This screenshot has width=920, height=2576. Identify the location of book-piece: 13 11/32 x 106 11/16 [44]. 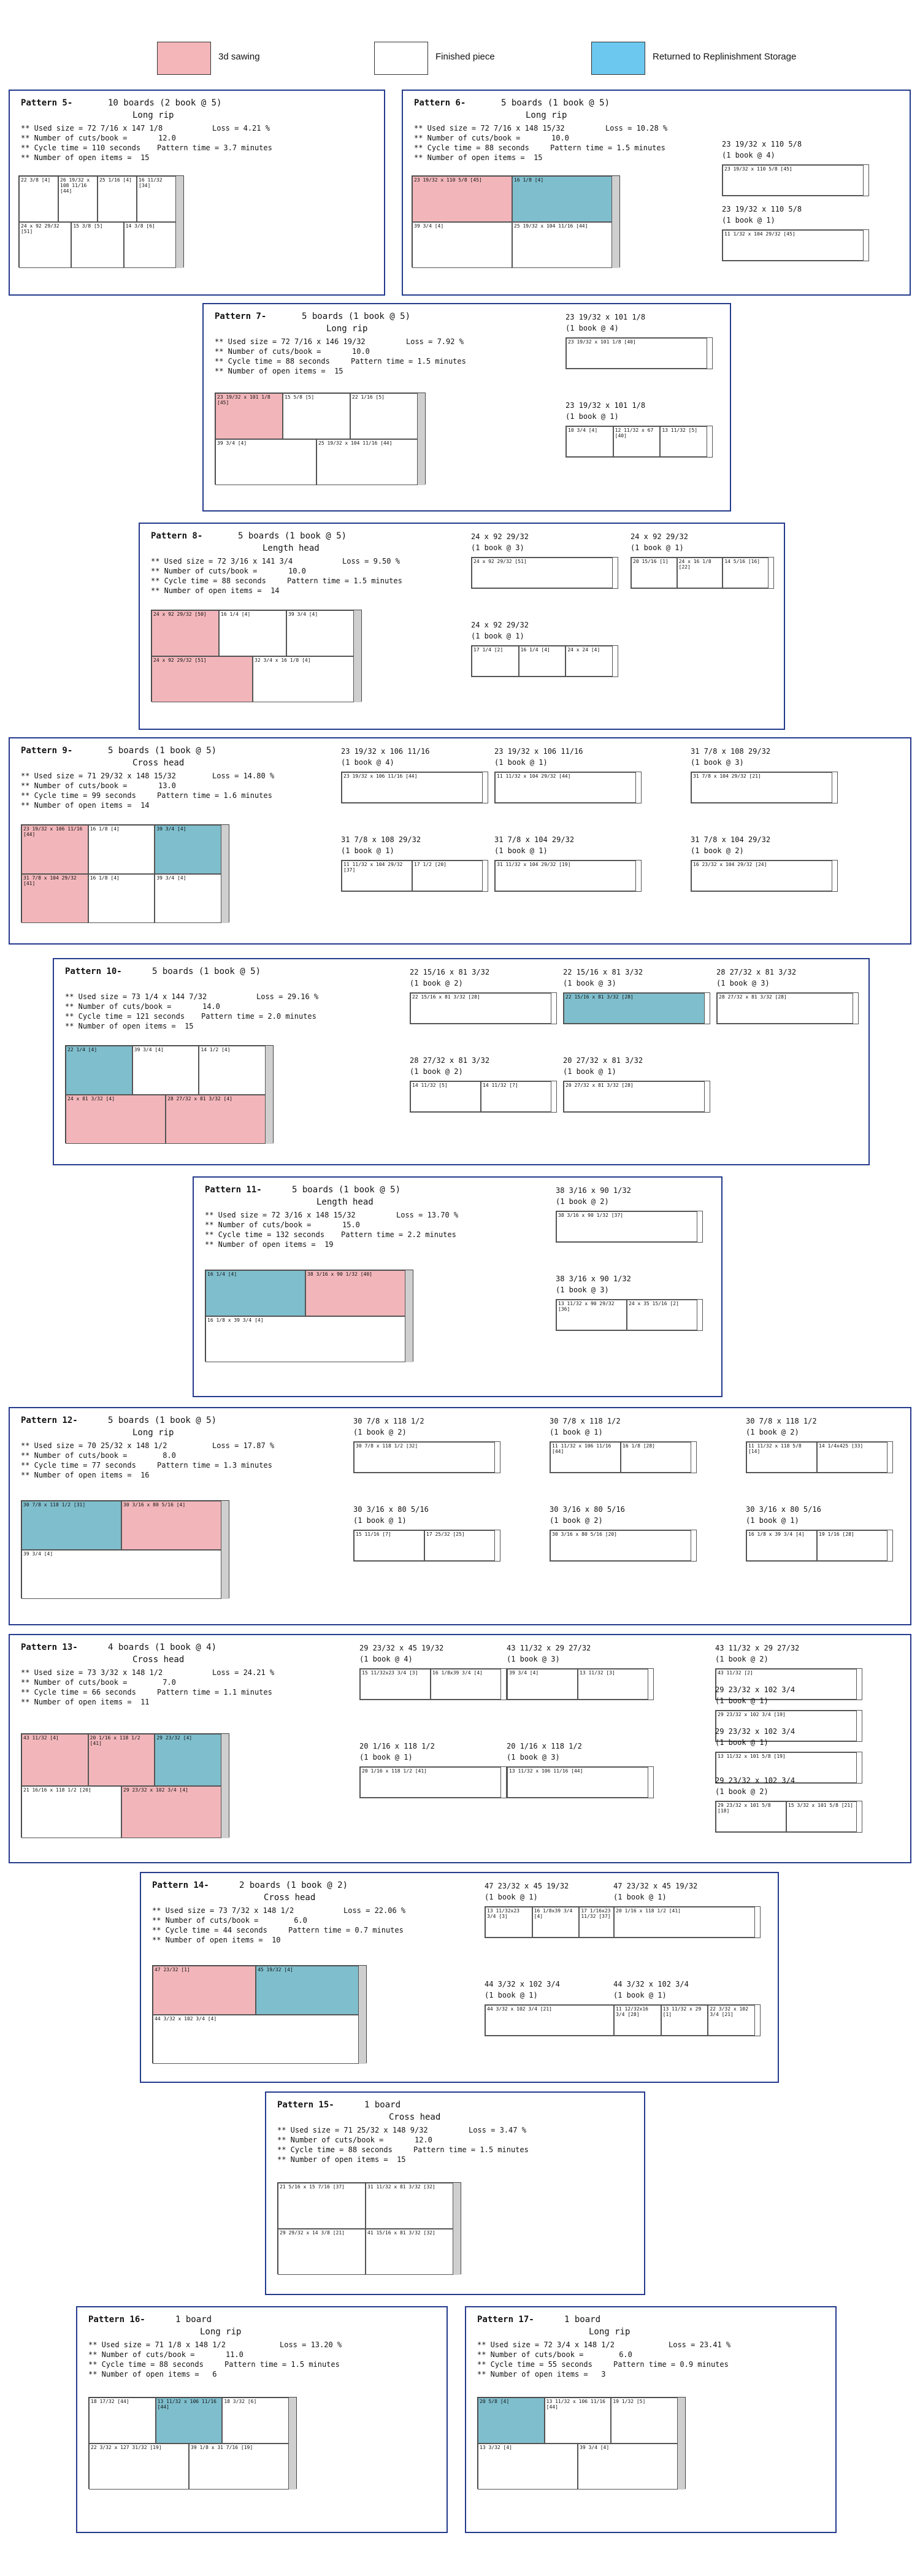
(577, 1782).